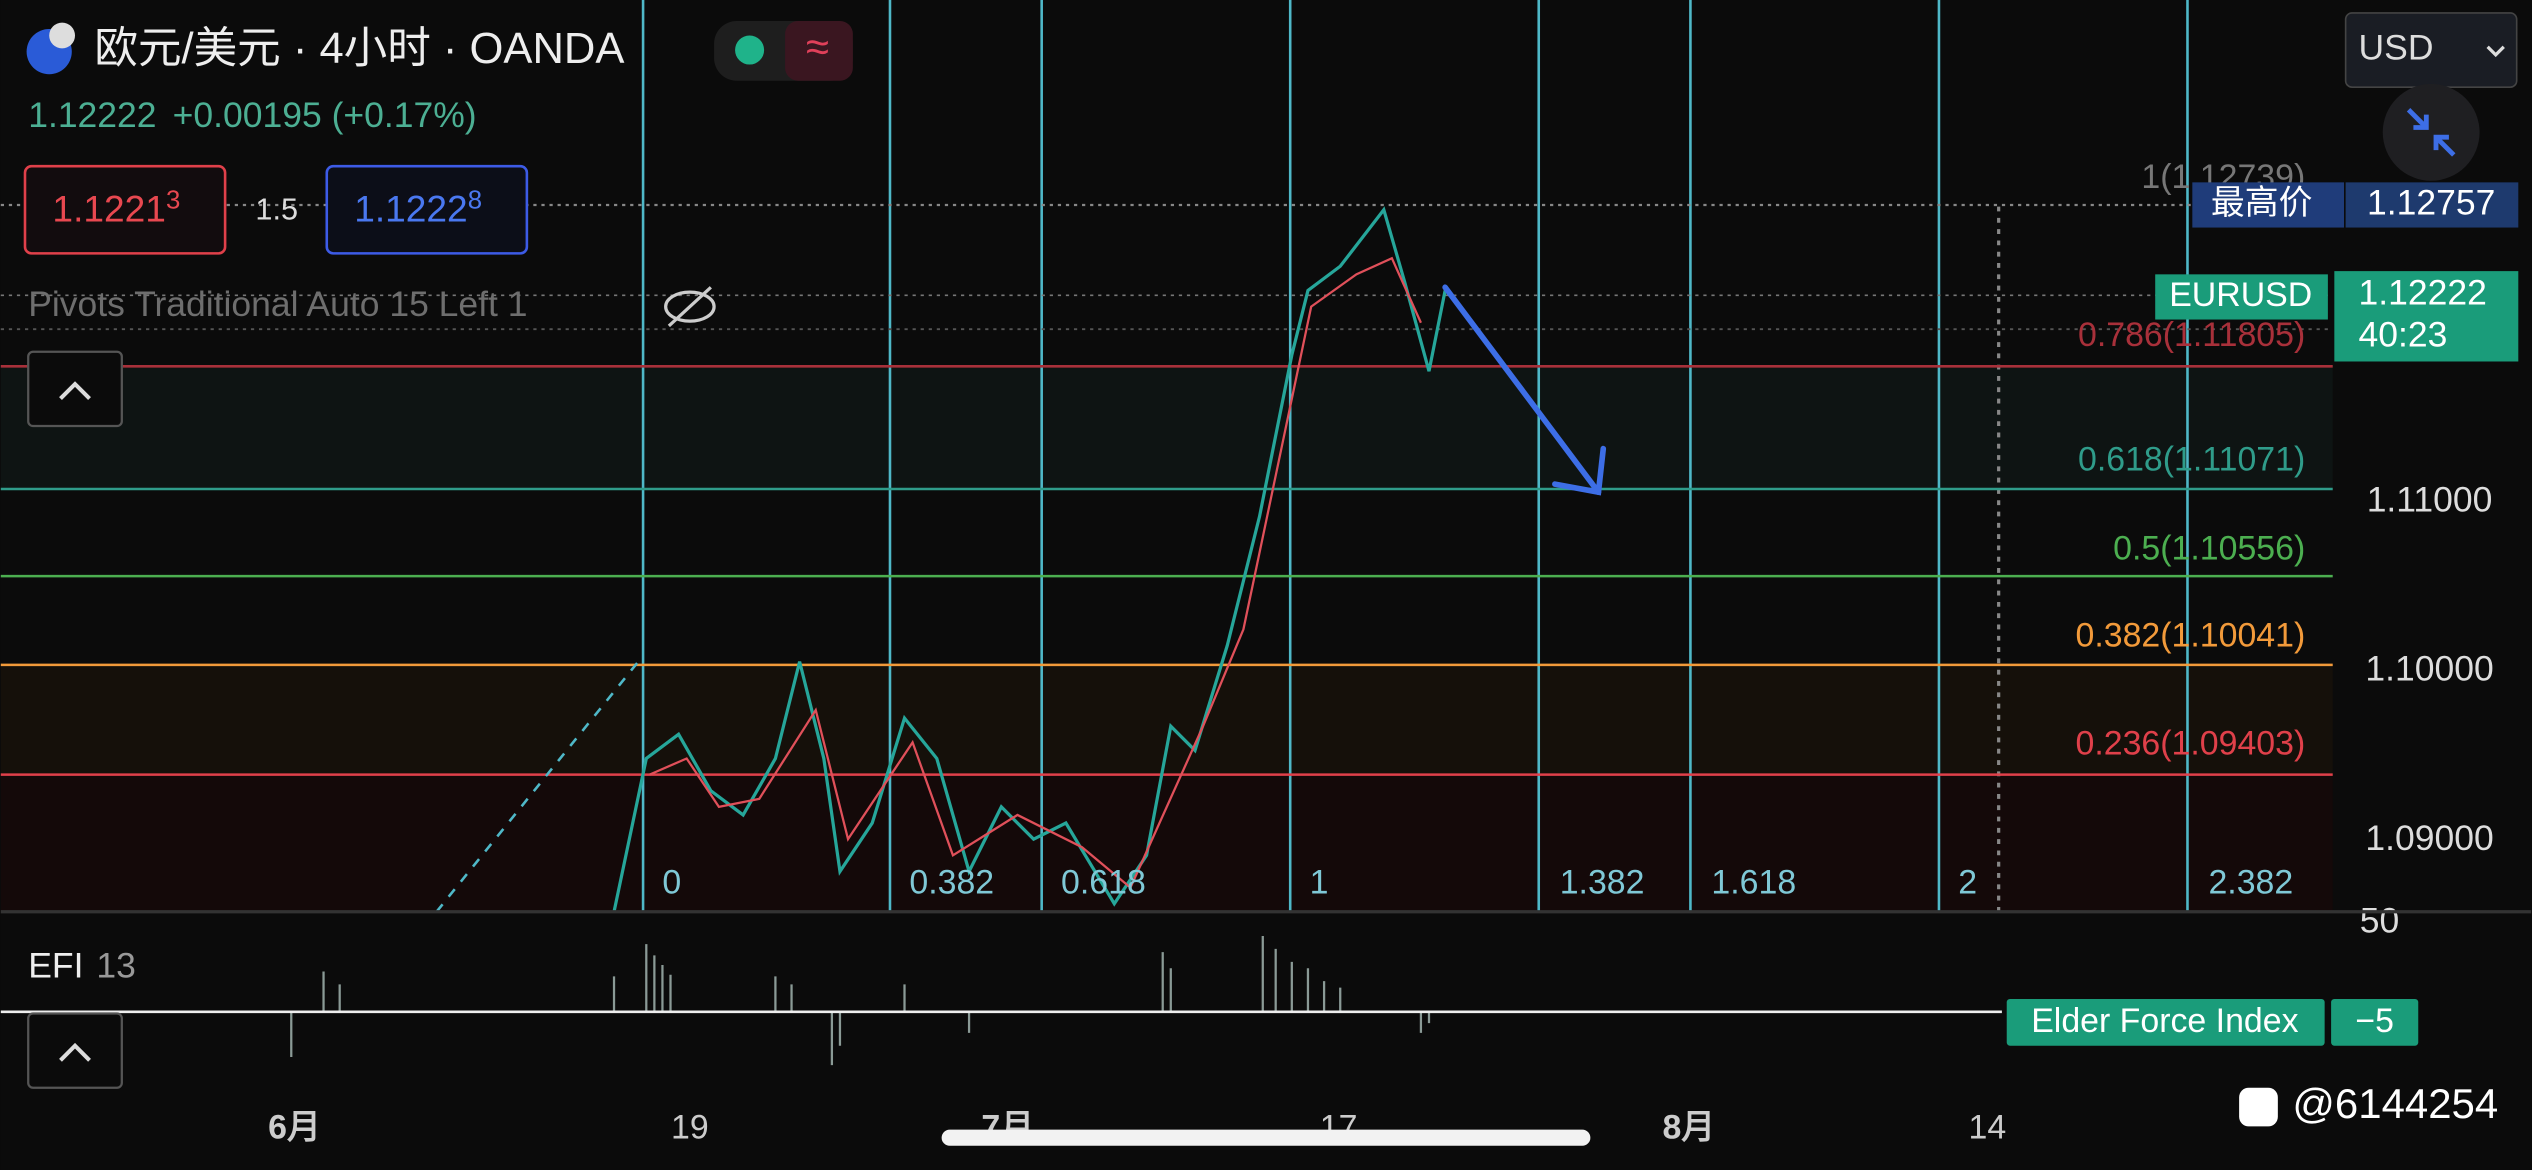  I want to click on fib-time-label: 1, so click(1319, 882).